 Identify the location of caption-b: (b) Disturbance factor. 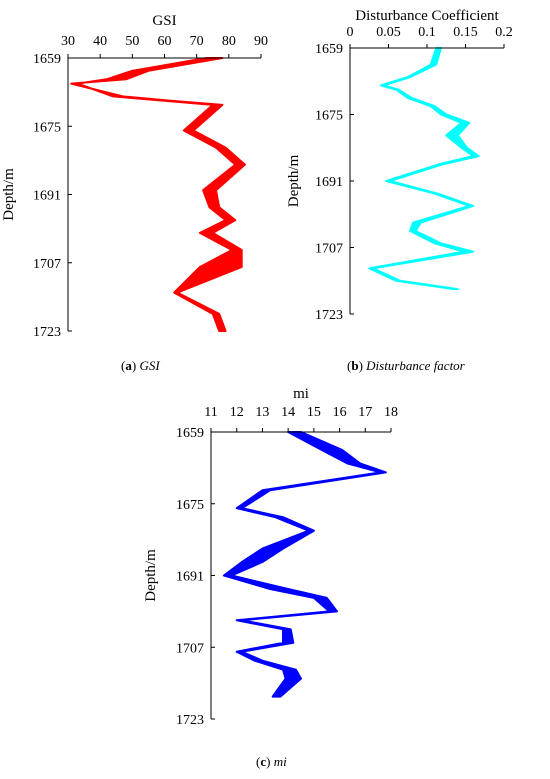
(406, 365).